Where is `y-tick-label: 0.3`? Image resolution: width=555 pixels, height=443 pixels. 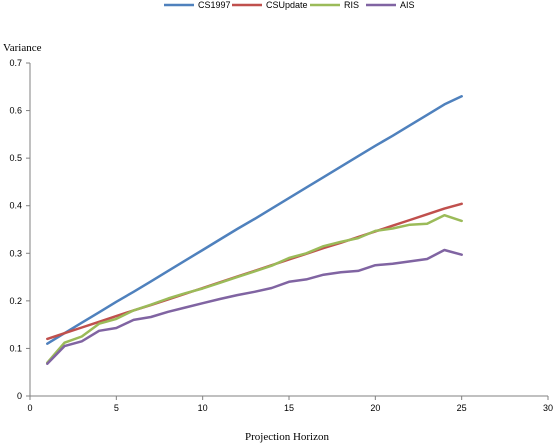 y-tick-label: 0.3 is located at coordinates (15, 253).